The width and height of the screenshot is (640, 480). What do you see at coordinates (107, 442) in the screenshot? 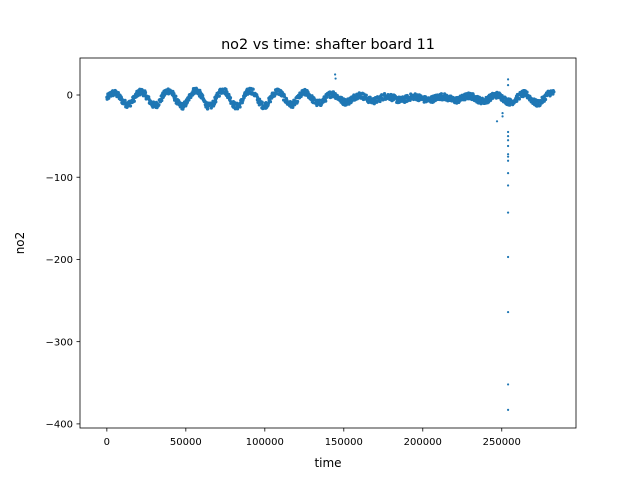
I see `x-tick-label: 0` at bounding box center [107, 442].